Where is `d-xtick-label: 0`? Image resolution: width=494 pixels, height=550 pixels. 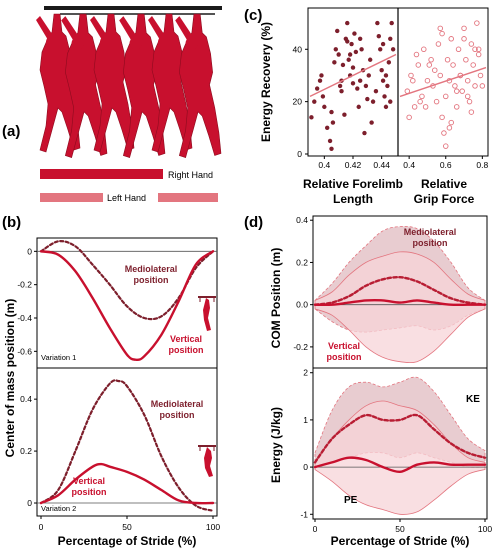
d-xtick-label: 0 is located at coordinates (315, 529).